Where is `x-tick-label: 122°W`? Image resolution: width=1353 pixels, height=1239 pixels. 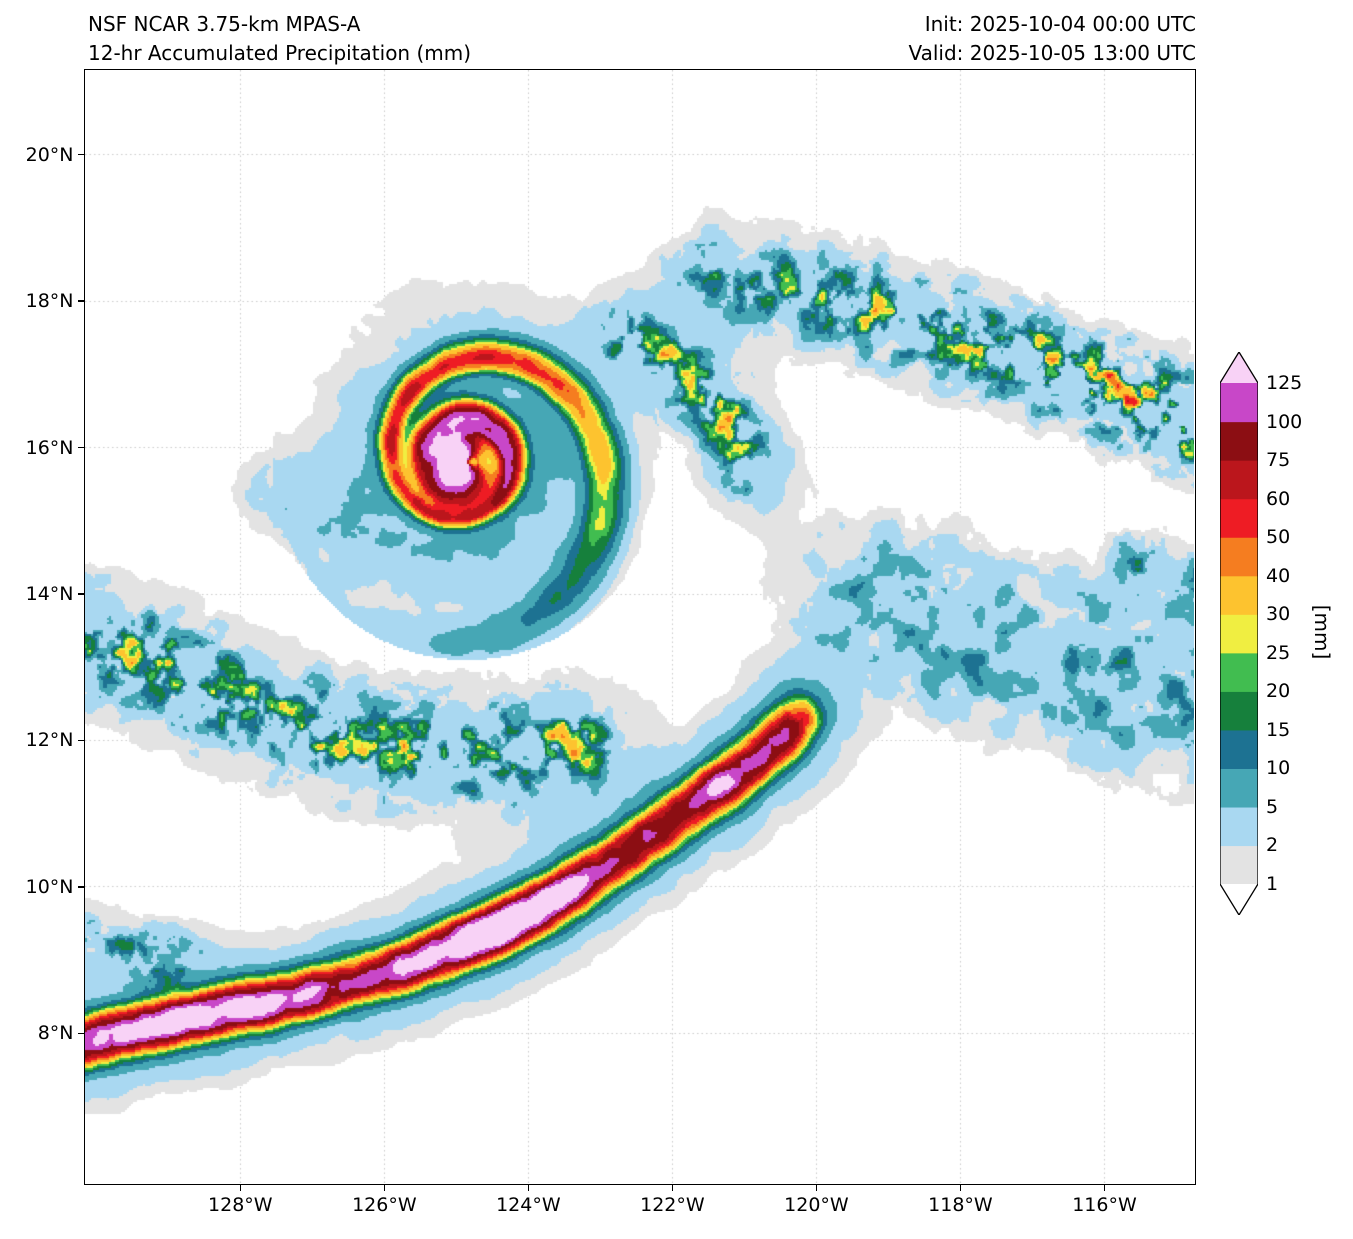
x-tick-label: 122°W is located at coordinates (672, 1205).